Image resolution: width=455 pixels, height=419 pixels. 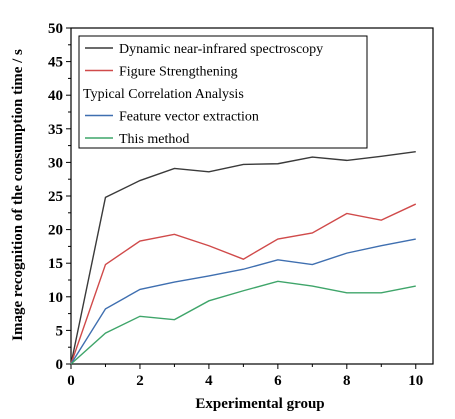 I want to click on x-tick-label: 6, so click(x=278, y=381).